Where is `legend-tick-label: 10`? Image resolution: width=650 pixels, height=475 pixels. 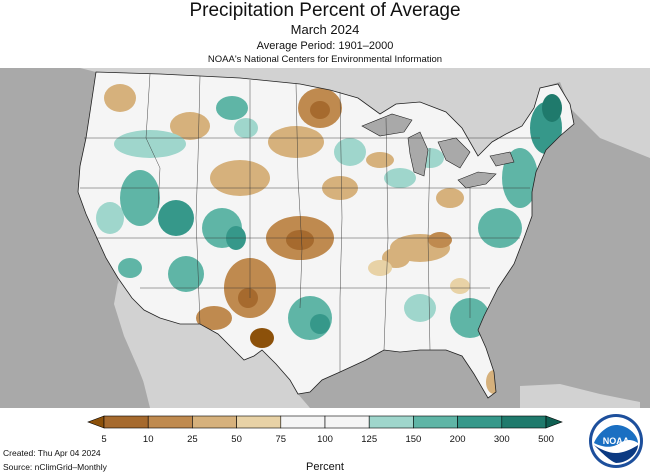
legend-tick-label: 10 is located at coordinates (148, 439).